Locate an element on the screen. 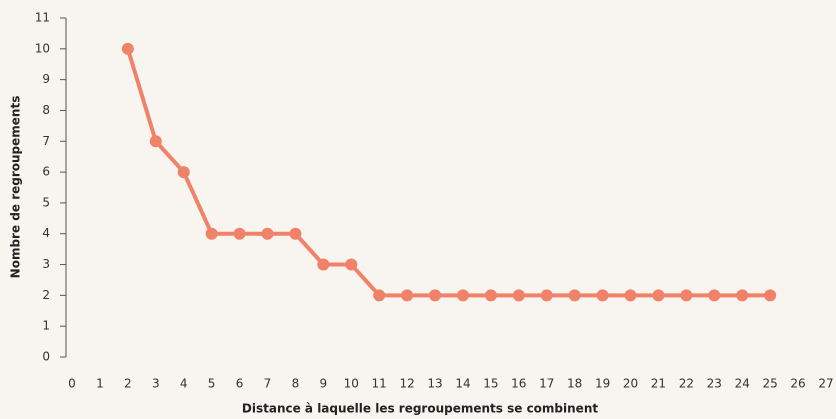 Image resolution: width=836 pixels, height=419 pixels. x-tick-label: 22 is located at coordinates (686, 384).